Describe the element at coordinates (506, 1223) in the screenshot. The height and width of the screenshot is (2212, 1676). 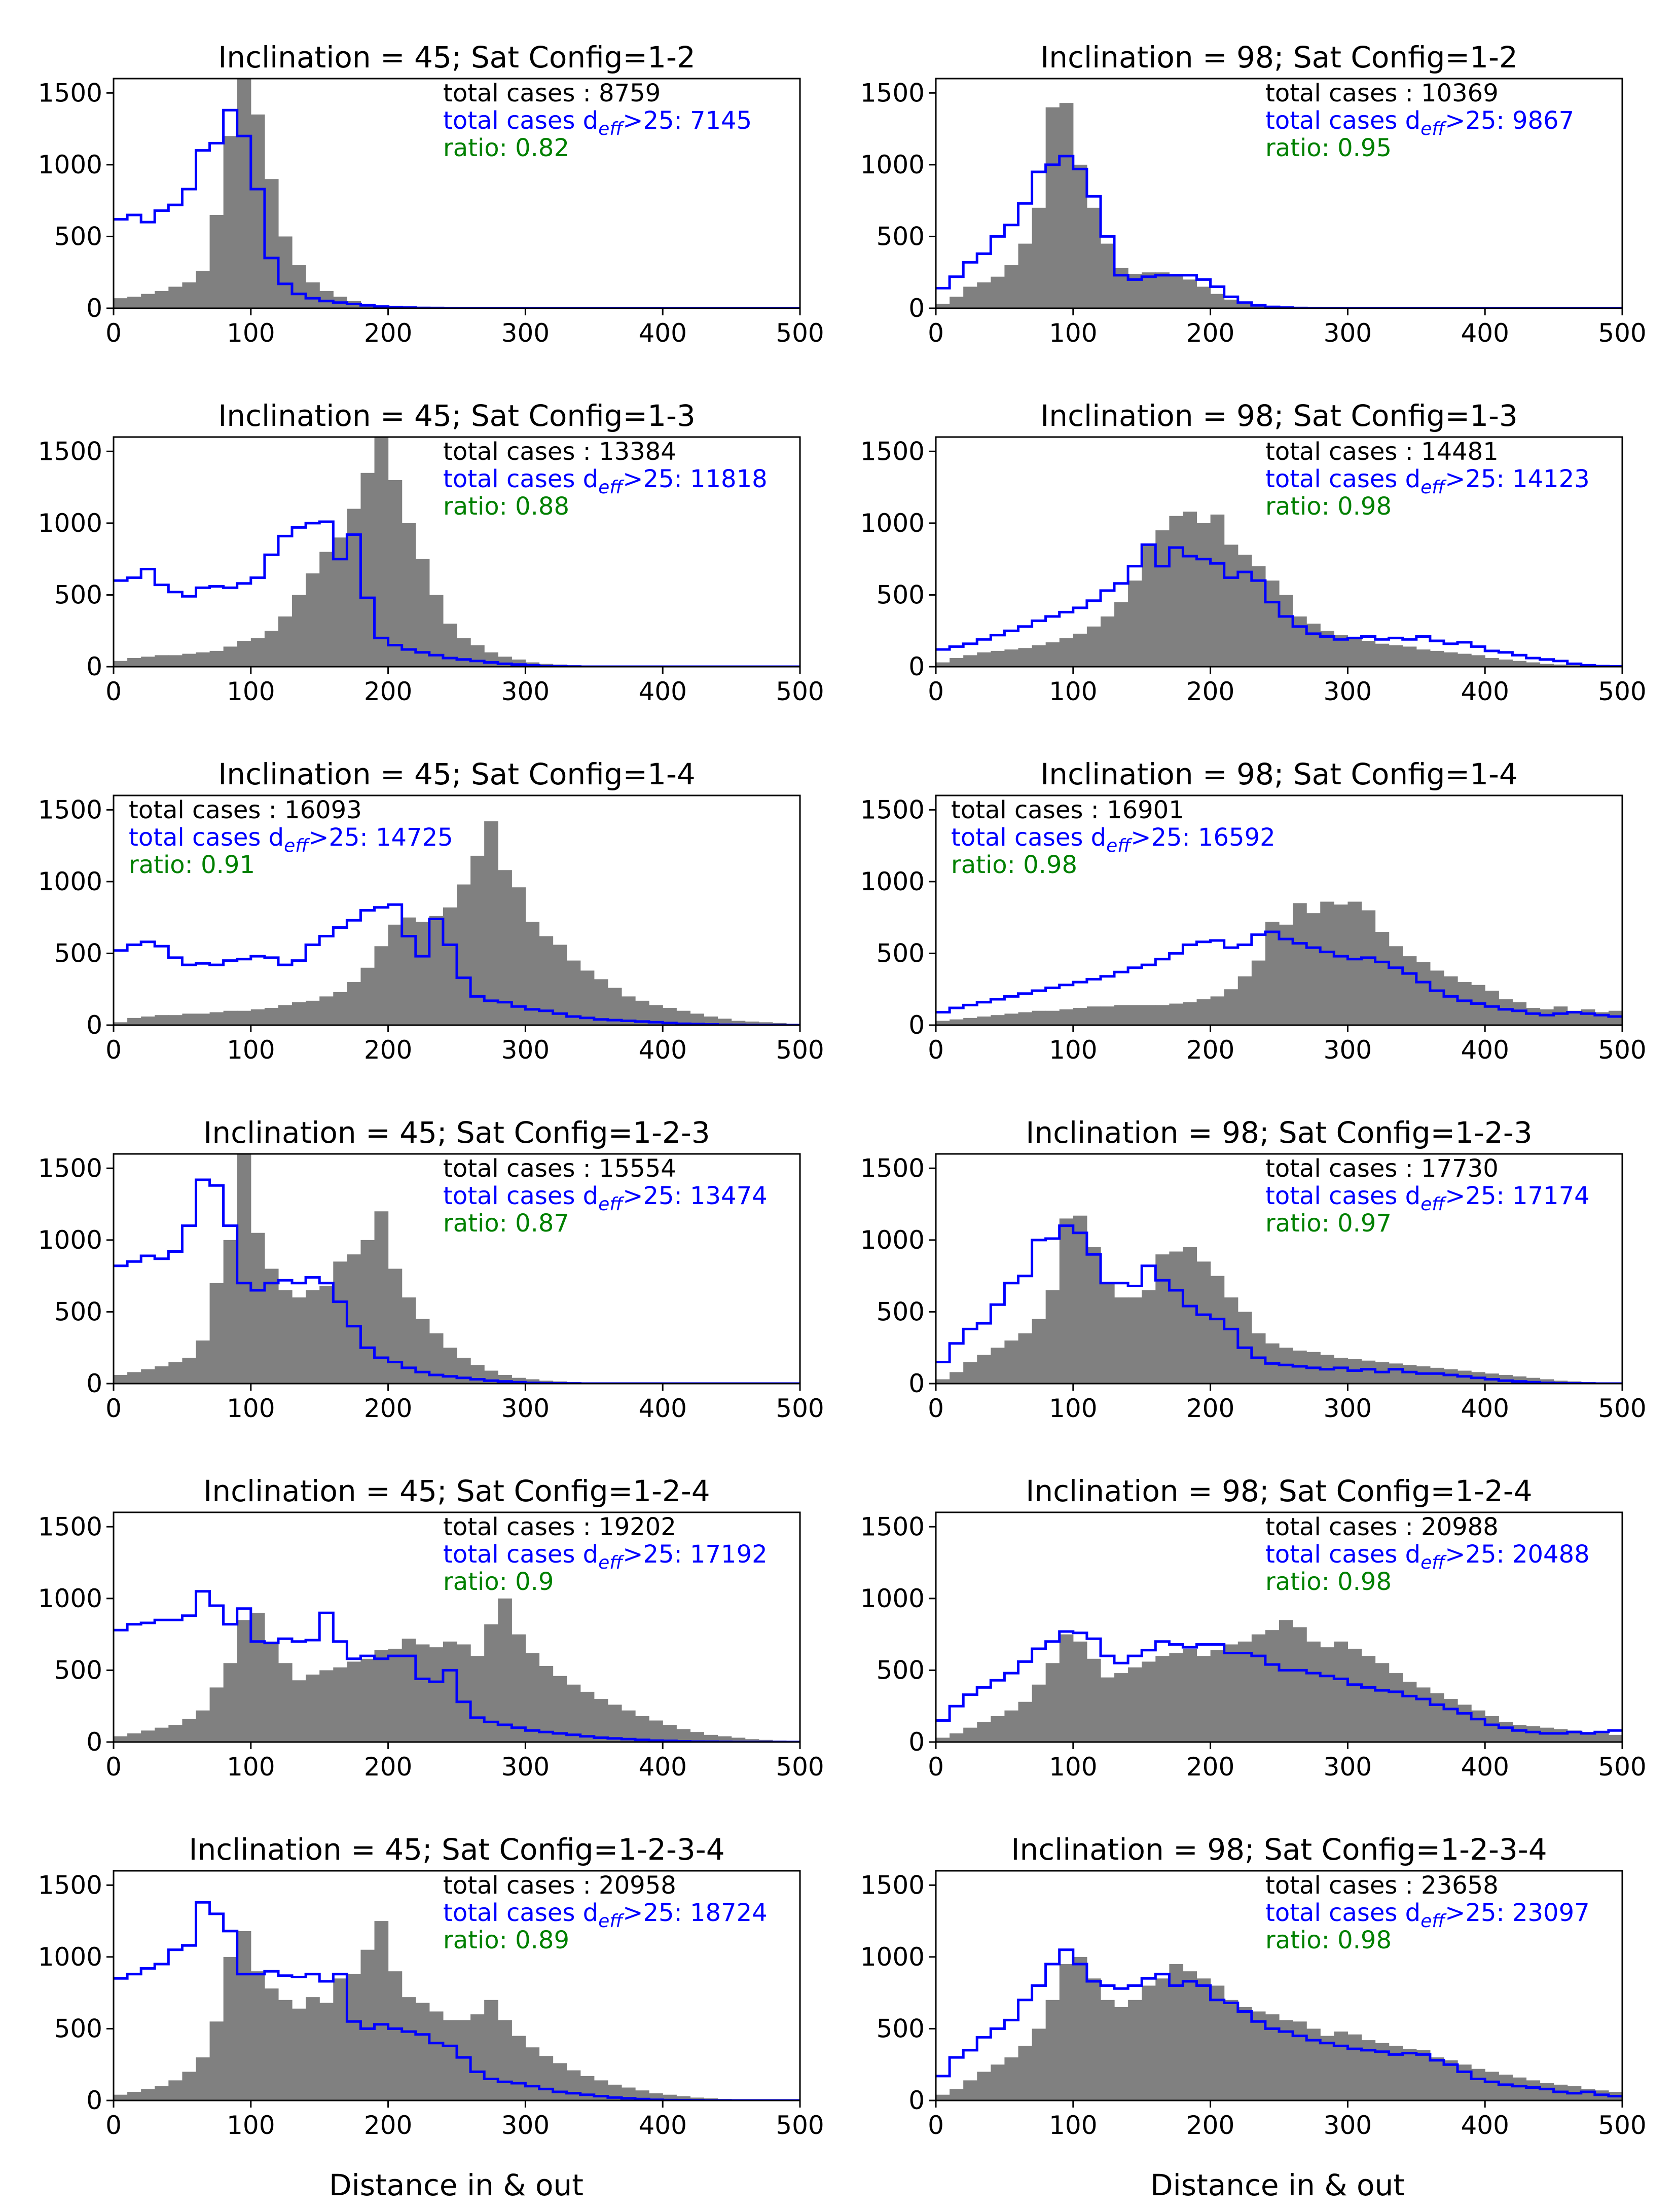
I see `ratio-text: ratio: 0.87` at that location.